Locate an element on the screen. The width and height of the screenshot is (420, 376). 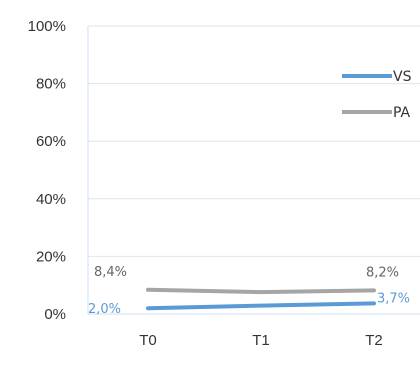
y-axis-tick-labels: 0% 20% 40% 60% 80% 100% is located at coordinates (47, 170).